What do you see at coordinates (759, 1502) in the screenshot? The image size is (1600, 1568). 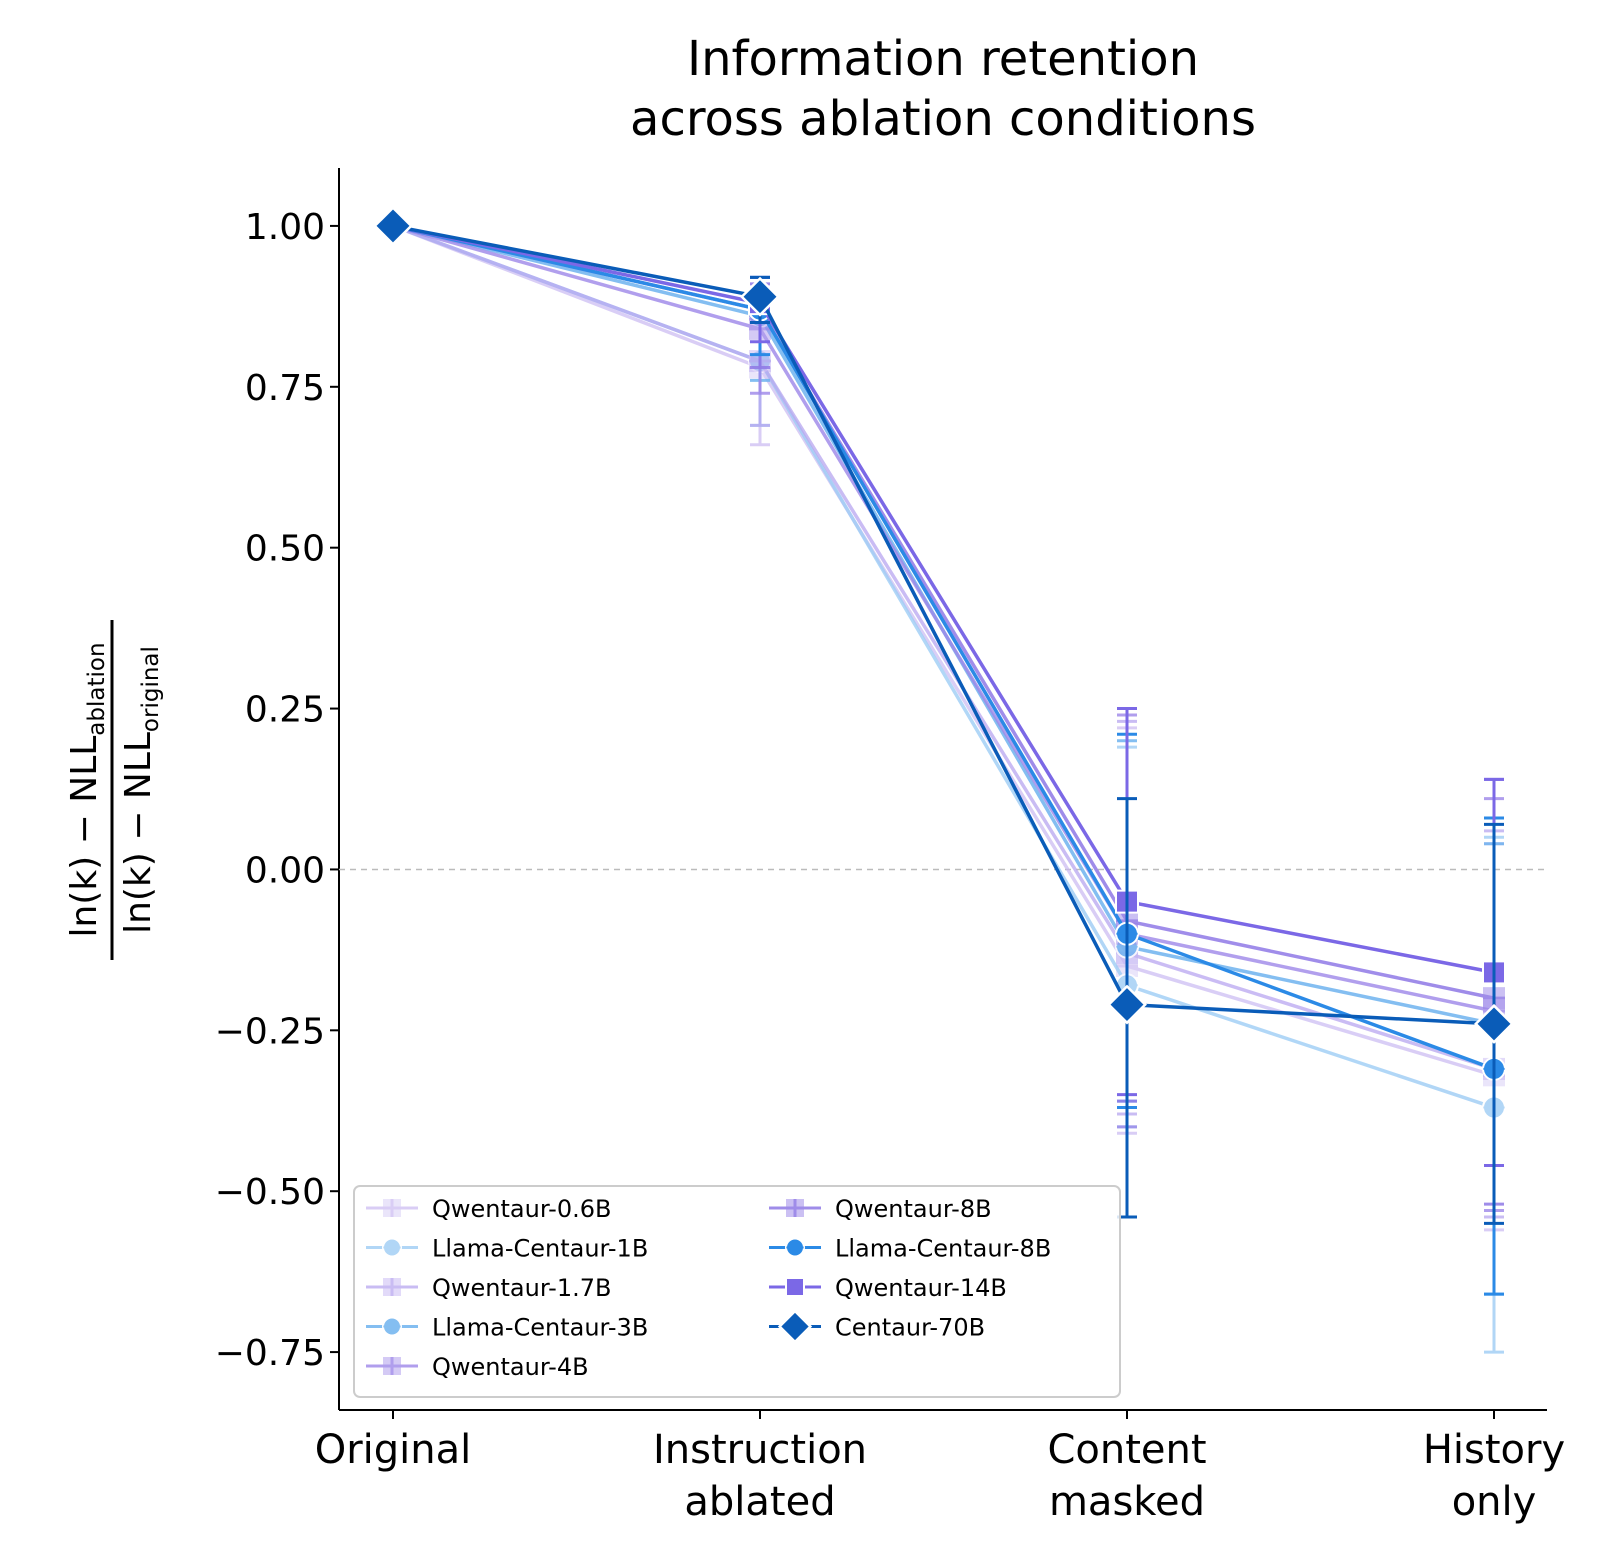 I see `x-tick-label: ablated` at bounding box center [759, 1502].